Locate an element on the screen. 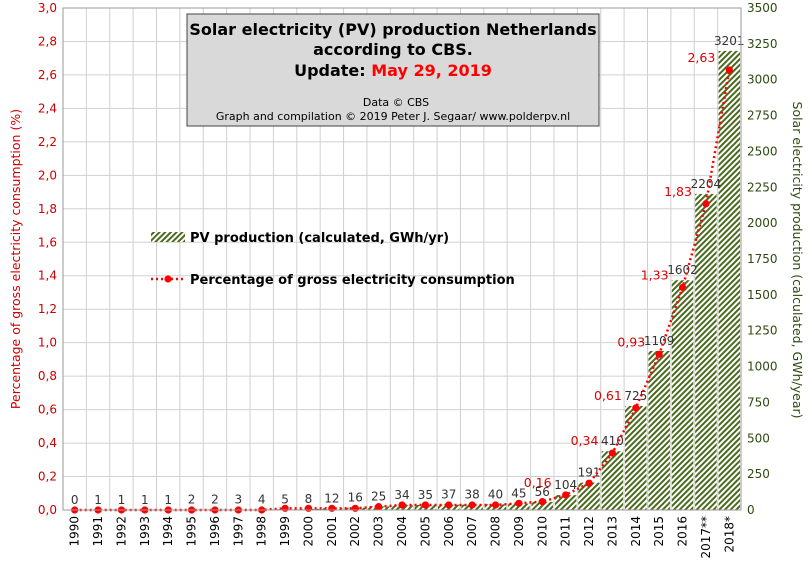 The image size is (811, 571). x-axis-tick-label: 1991 is located at coordinates (98, 531).